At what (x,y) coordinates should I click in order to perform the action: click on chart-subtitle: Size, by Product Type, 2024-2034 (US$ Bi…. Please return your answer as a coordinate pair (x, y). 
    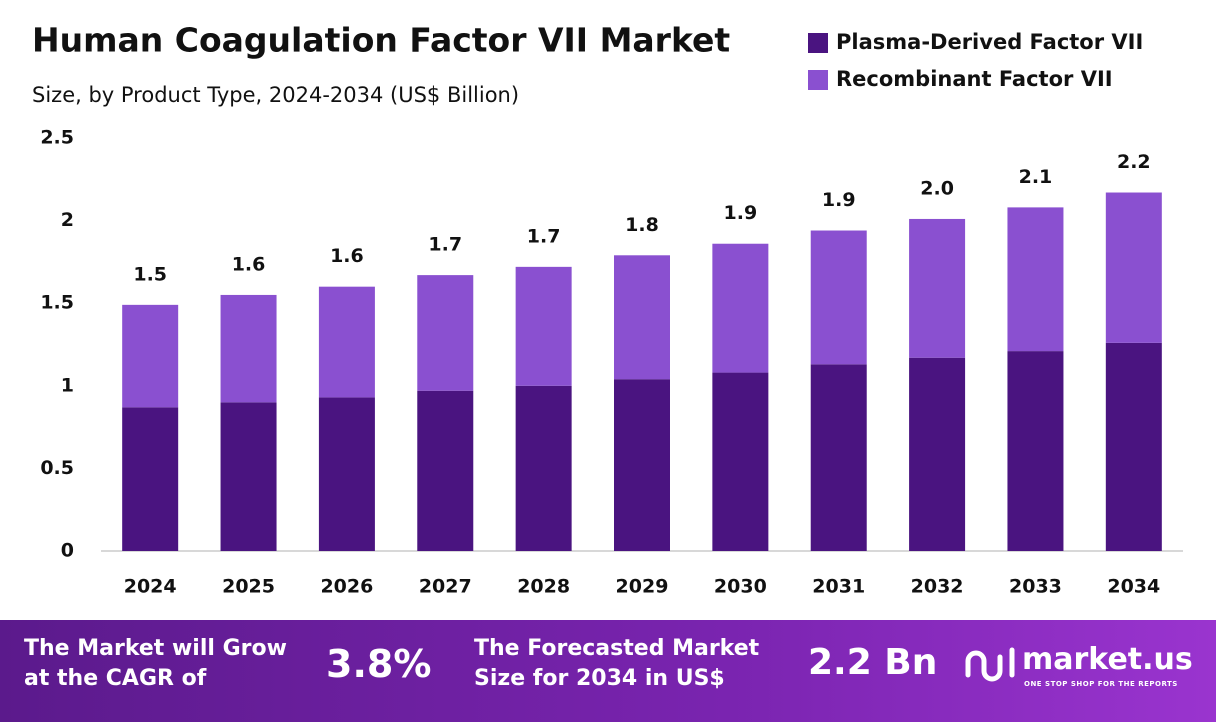
    Looking at the image, I should click on (275, 95).